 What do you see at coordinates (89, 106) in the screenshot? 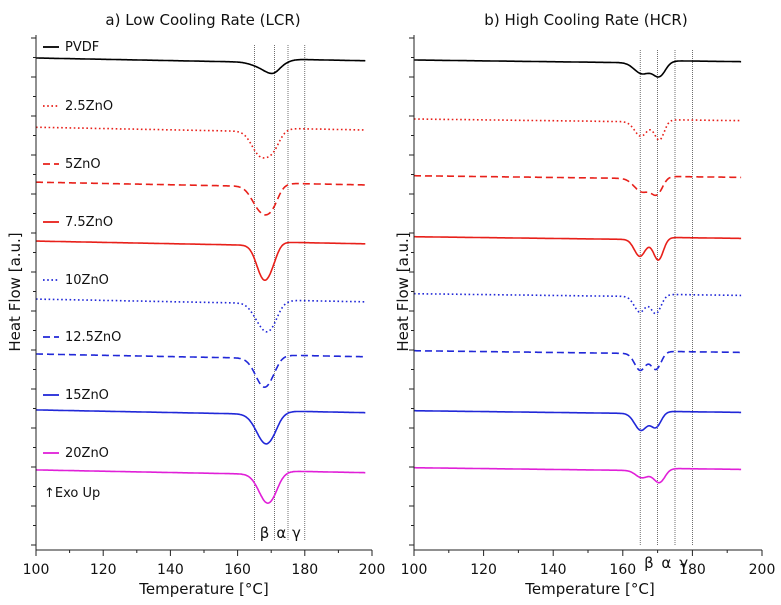
I see `legend-label: 2.5ZnO` at bounding box center [89, 106].